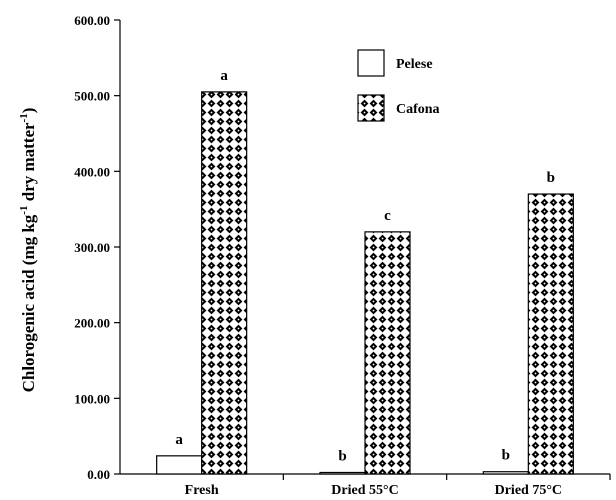  Describe the element at coordinates (28, 250) in the screenshot. I see `y-axis-label: Chlorogenic acid (mg kg-1 dry matter-1)` at that location.